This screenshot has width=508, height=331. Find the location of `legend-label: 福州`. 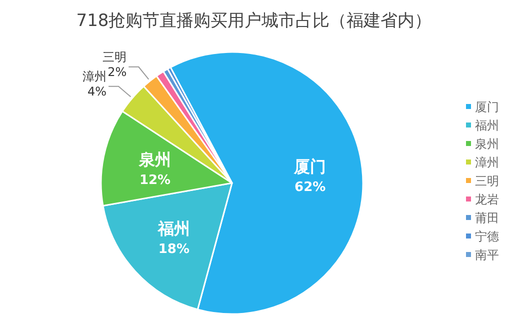

legend-label: 福州 is located at coordinates (487, 125).